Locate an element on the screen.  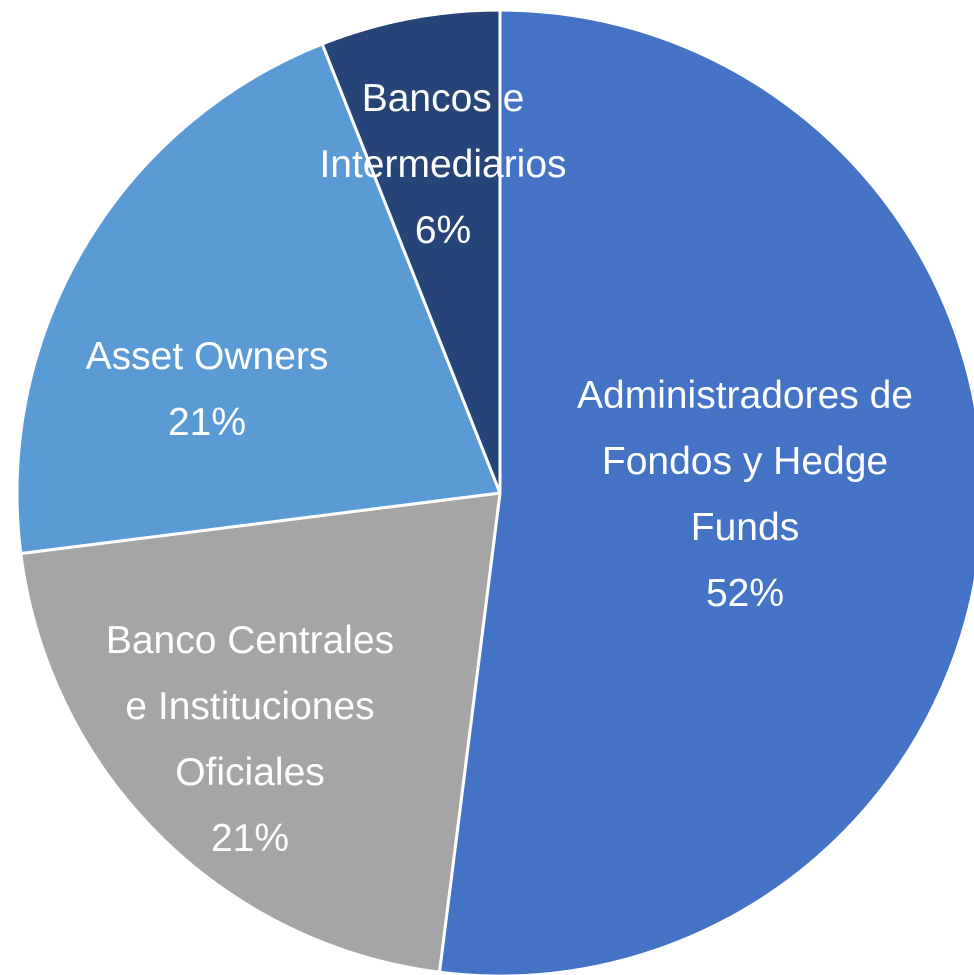
slice-label: Asset Owners 21% is located at coordinates (207, 390).